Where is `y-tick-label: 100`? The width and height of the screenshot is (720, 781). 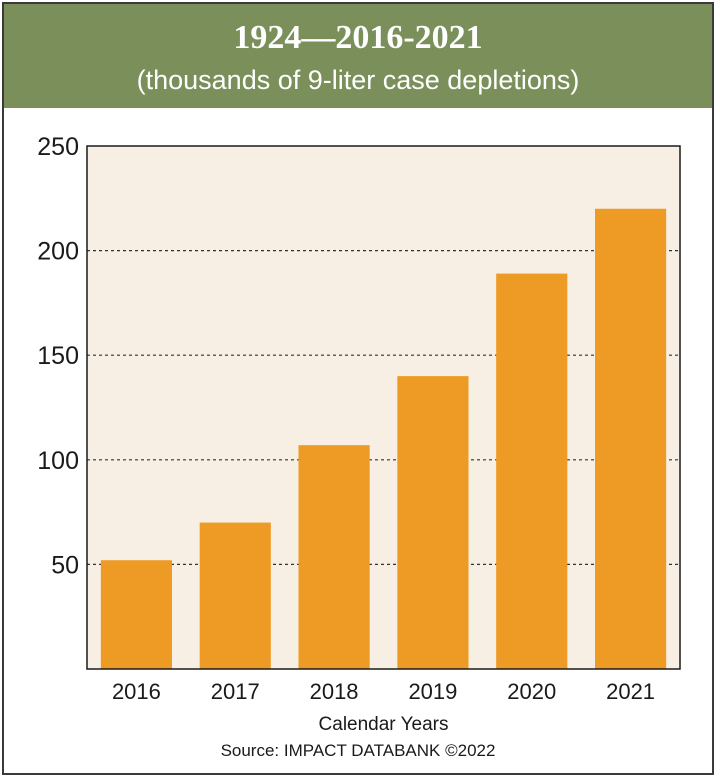
y-tick-label: 100 is located at coordinates (58, 461).